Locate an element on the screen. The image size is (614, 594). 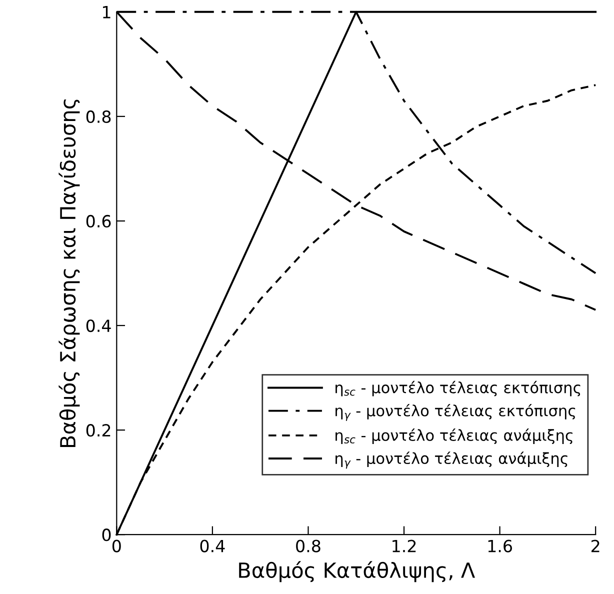
x-tick-label: 1.6 is located at coordinates (500, 546).